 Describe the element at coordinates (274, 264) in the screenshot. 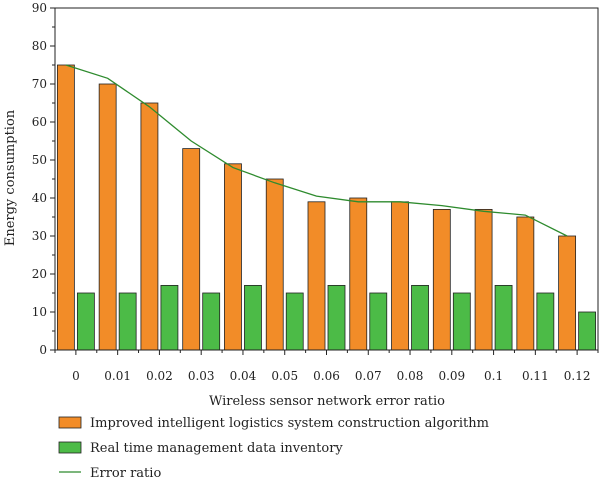

I see `bar-improved-0.05` at that location.